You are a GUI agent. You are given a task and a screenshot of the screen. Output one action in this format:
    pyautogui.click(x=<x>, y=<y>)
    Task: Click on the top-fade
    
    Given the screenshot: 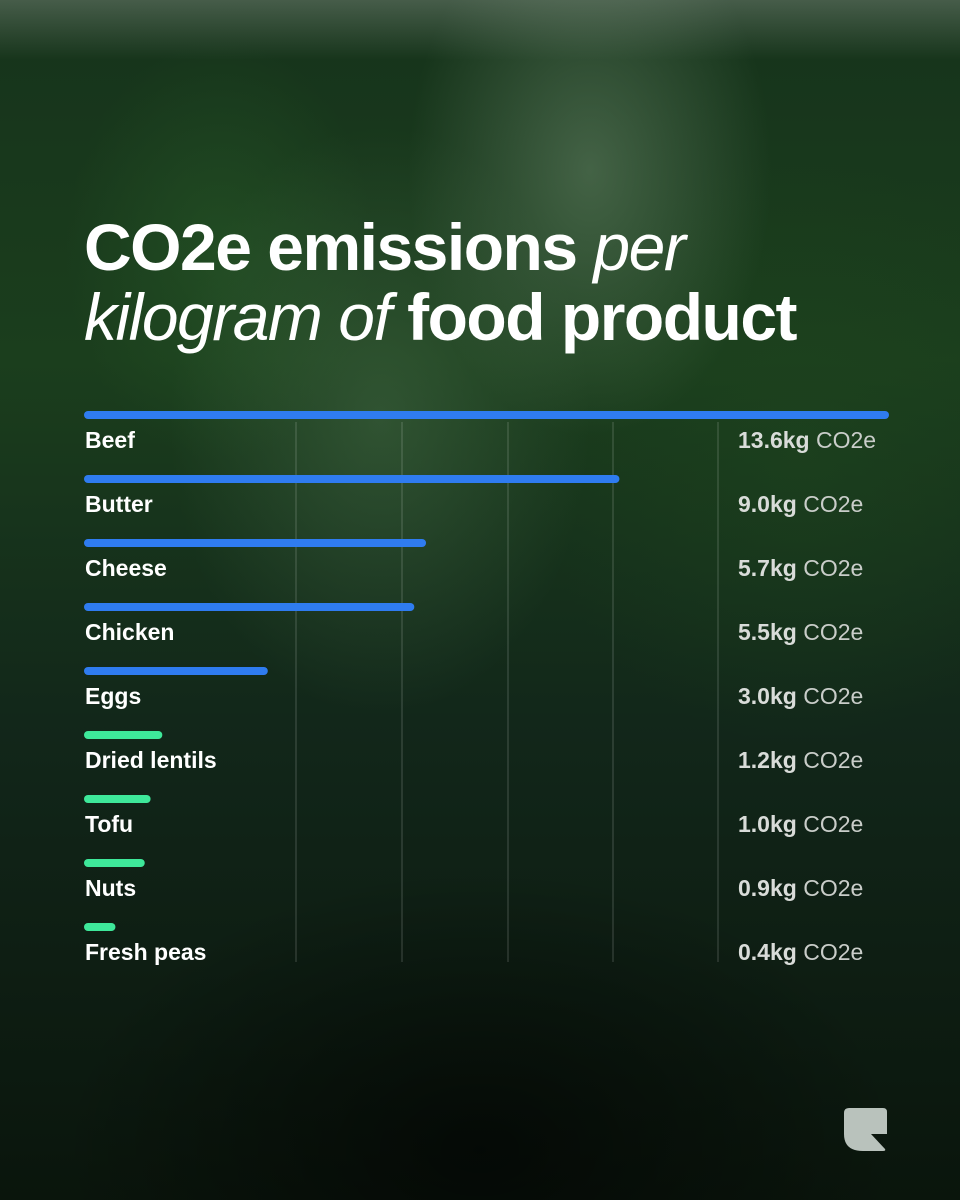 What is the action you would take?
    pyautogui.click(x=480, y=30)
    